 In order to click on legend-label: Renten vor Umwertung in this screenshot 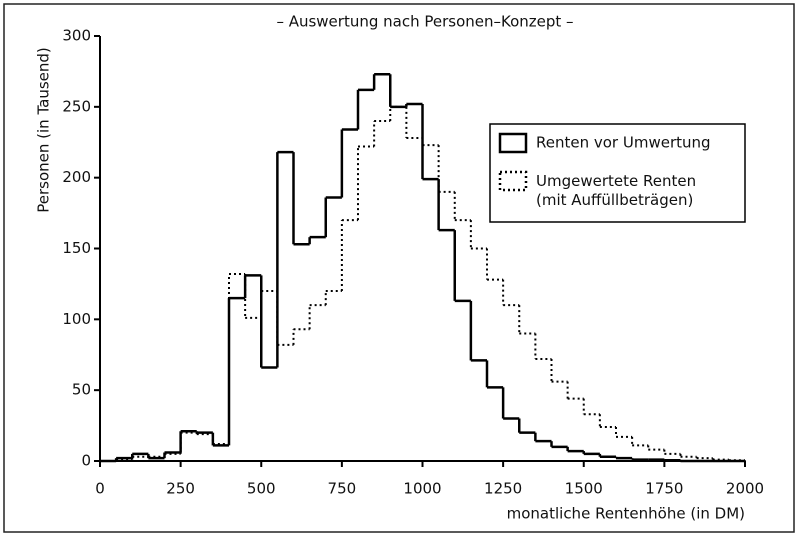, I will do `click(623, 143)`.